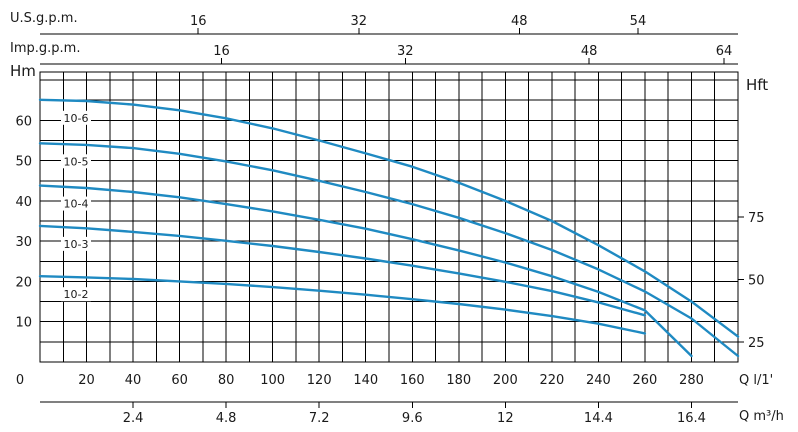 The height and width of the screenshot is (432, 798). I want to click on x-axis-tick-label: 100, so click(272, 380).